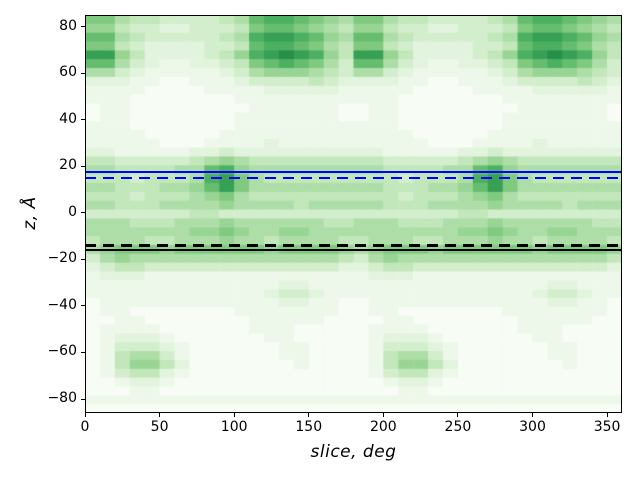 The width and height of the screenshot is (640, 480). I want to click on y-tick-label-8: −80, so click(62, 398).